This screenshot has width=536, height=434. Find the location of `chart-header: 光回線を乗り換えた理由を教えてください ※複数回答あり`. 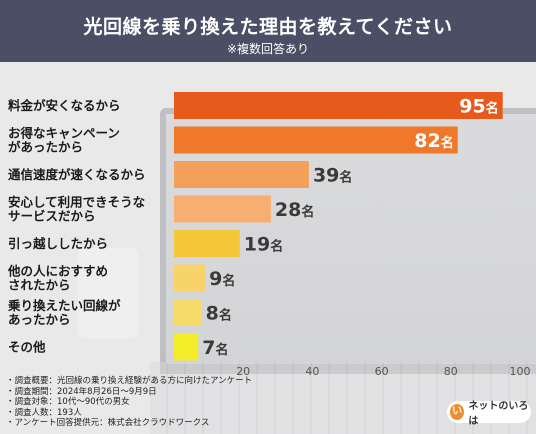

chart-header: 光回線を乗り換えた理由を教えてください ※複数回答あり is located at coordinates (268, 31).